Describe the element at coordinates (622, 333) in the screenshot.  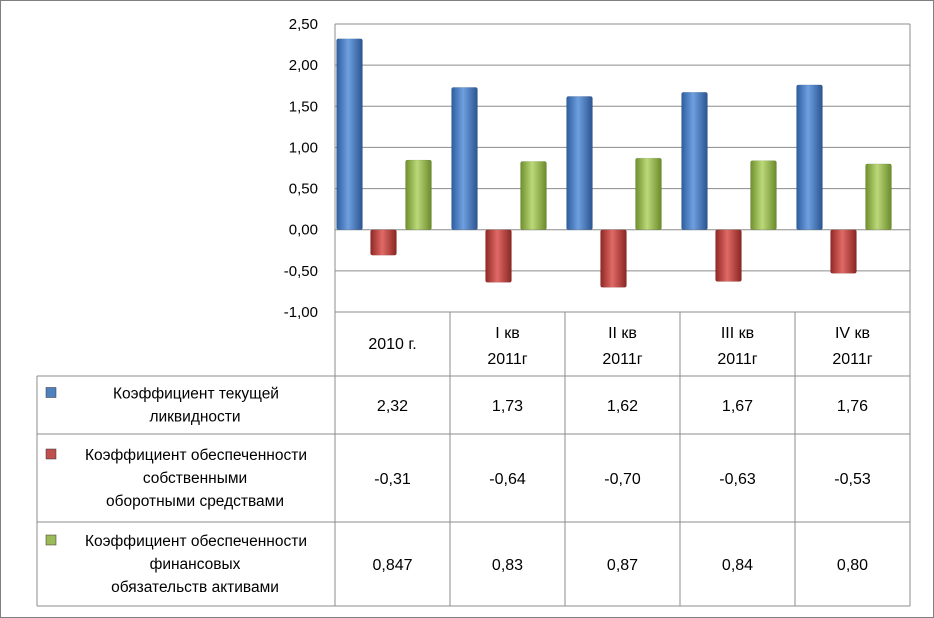
I see `category-label-line: II кв` at that location.